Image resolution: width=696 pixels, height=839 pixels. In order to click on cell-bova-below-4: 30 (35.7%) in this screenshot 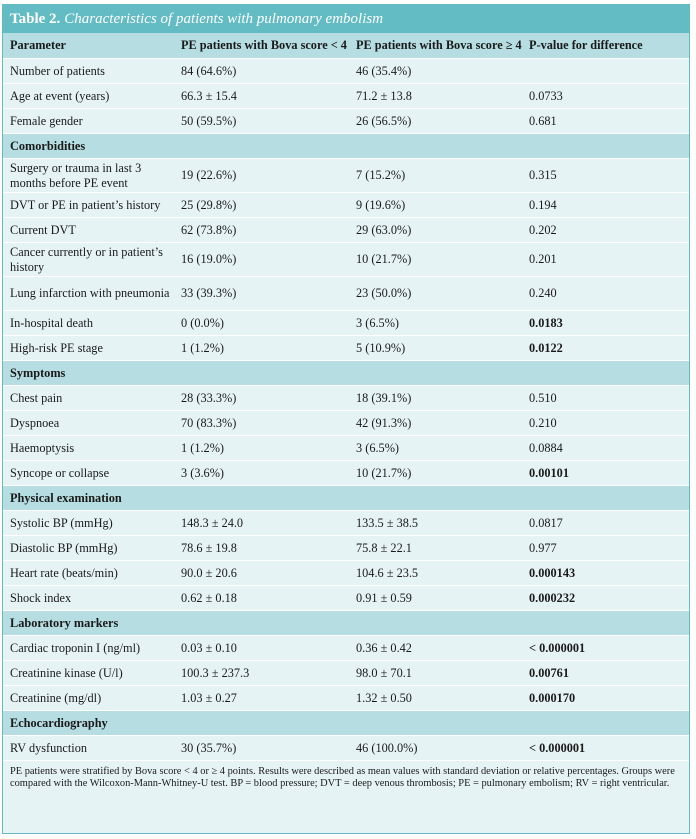, I will do `click(261, 748)`.